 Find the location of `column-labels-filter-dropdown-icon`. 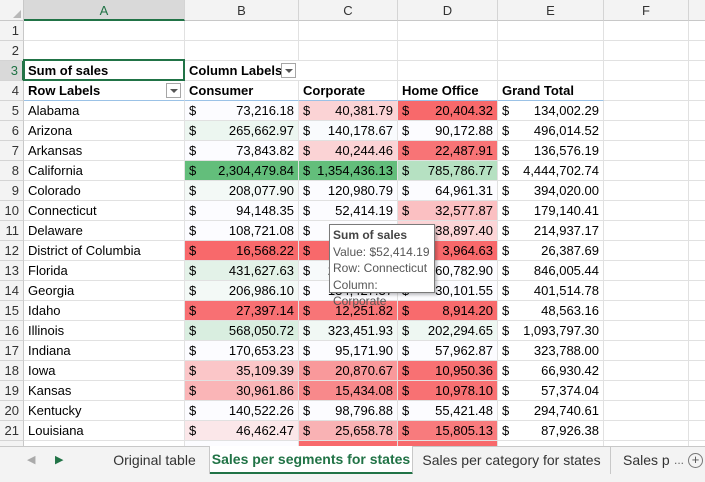

column-labels-filter-dropdown-icon is located at coordinates (288, 70).